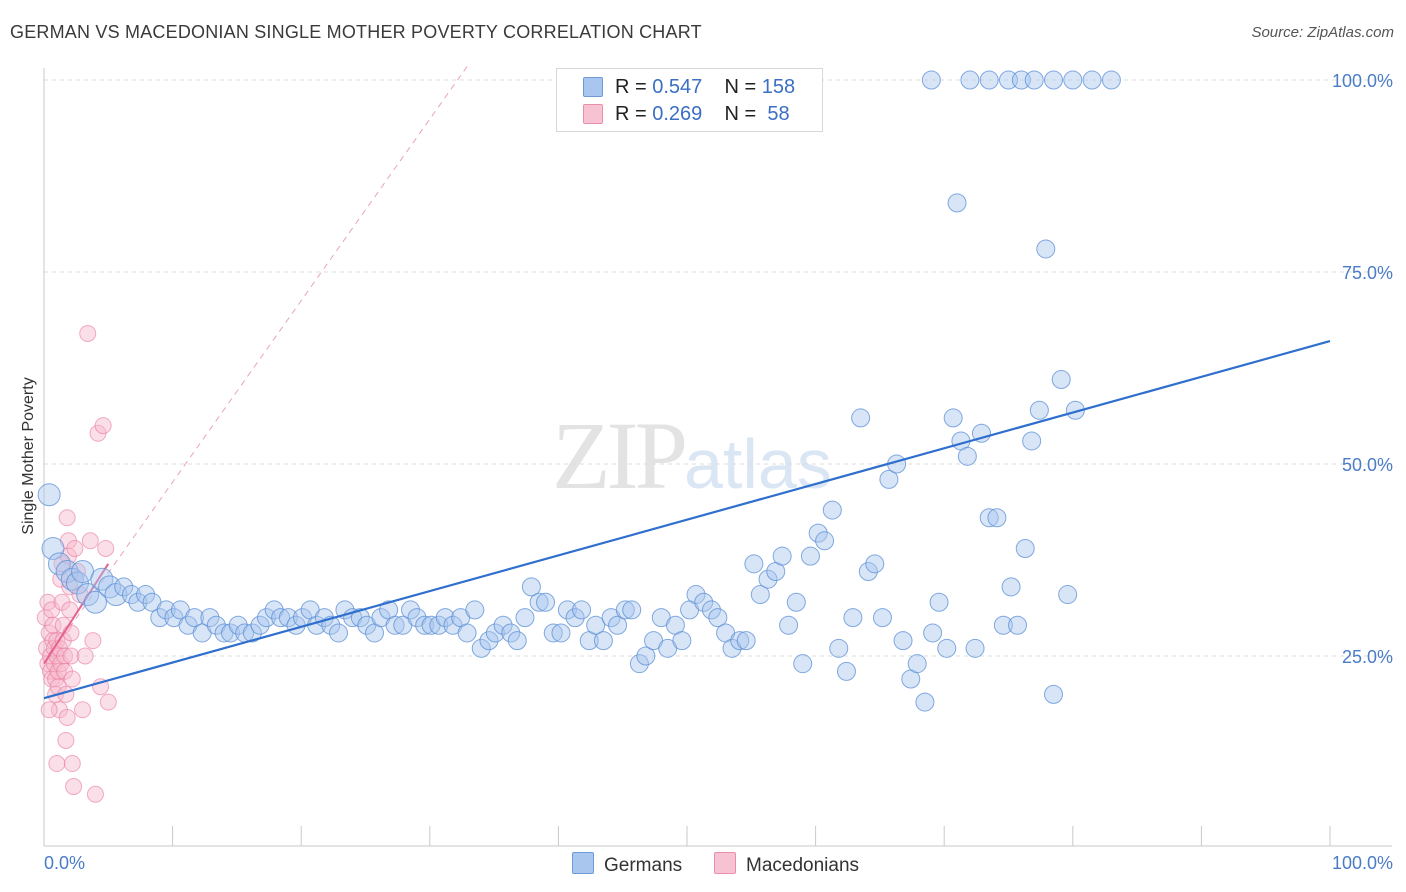  I want to click on legend-r-label: R =, so click(634, 87).